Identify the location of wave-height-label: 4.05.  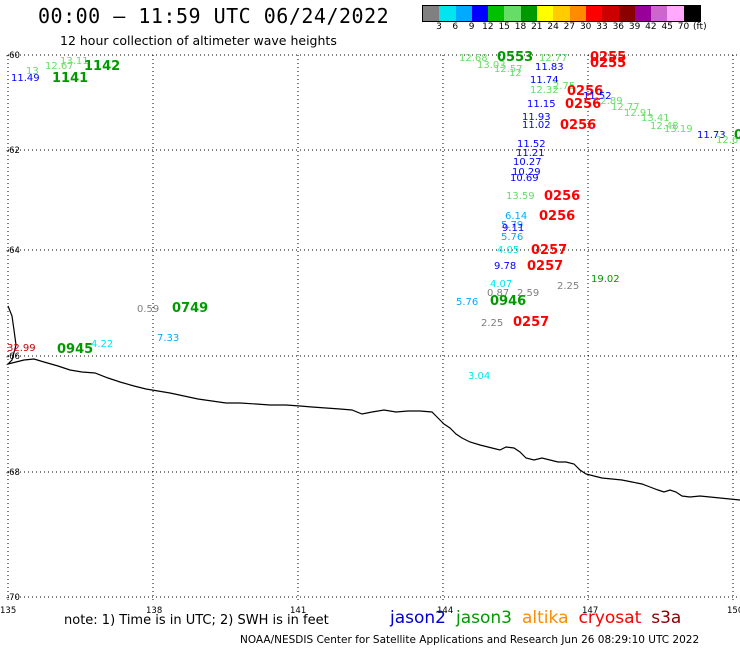
(508, 250).